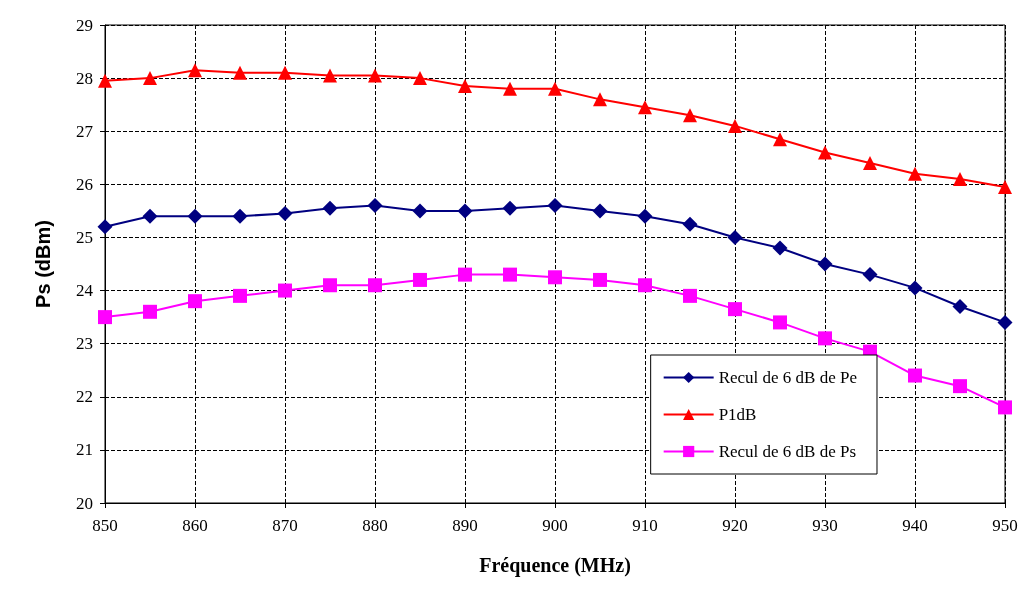 The height and width of the screenshot is (610, 1035). Describe the element at coordinates (84, 184) in the screenshot. I see `y-tick-label: 26` at that location.